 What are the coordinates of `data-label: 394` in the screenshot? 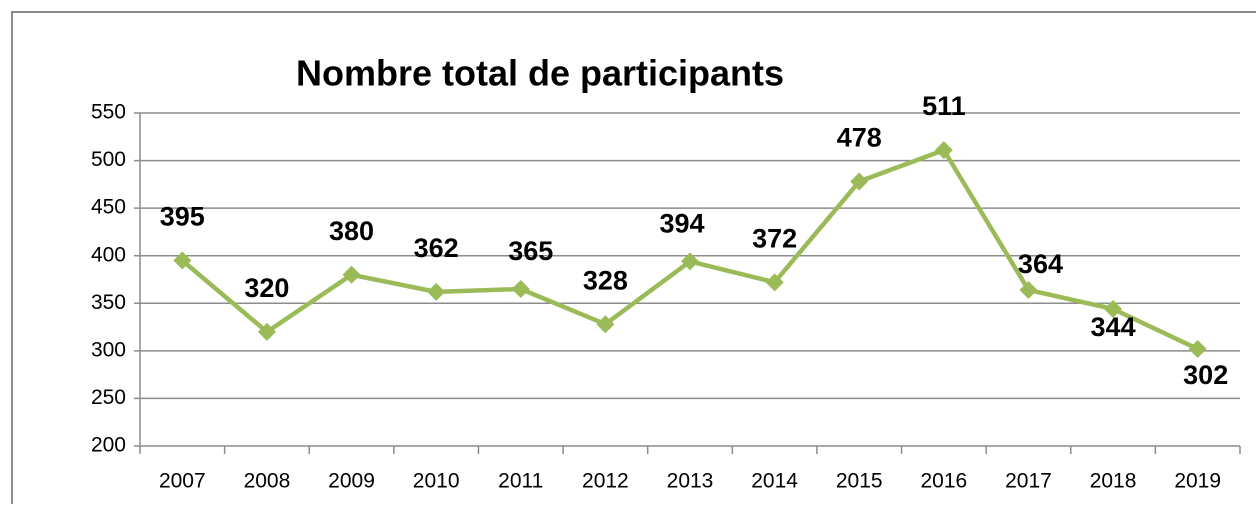 It's located at (681, 224).